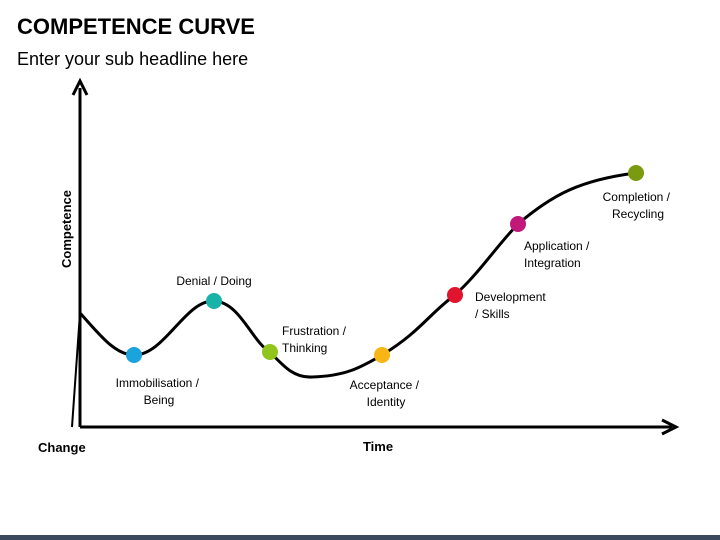  Describe the element at coordinates (315, 339) in the screenshot. I see `stage-label-frustration: Frustration / Thinking` at that location.